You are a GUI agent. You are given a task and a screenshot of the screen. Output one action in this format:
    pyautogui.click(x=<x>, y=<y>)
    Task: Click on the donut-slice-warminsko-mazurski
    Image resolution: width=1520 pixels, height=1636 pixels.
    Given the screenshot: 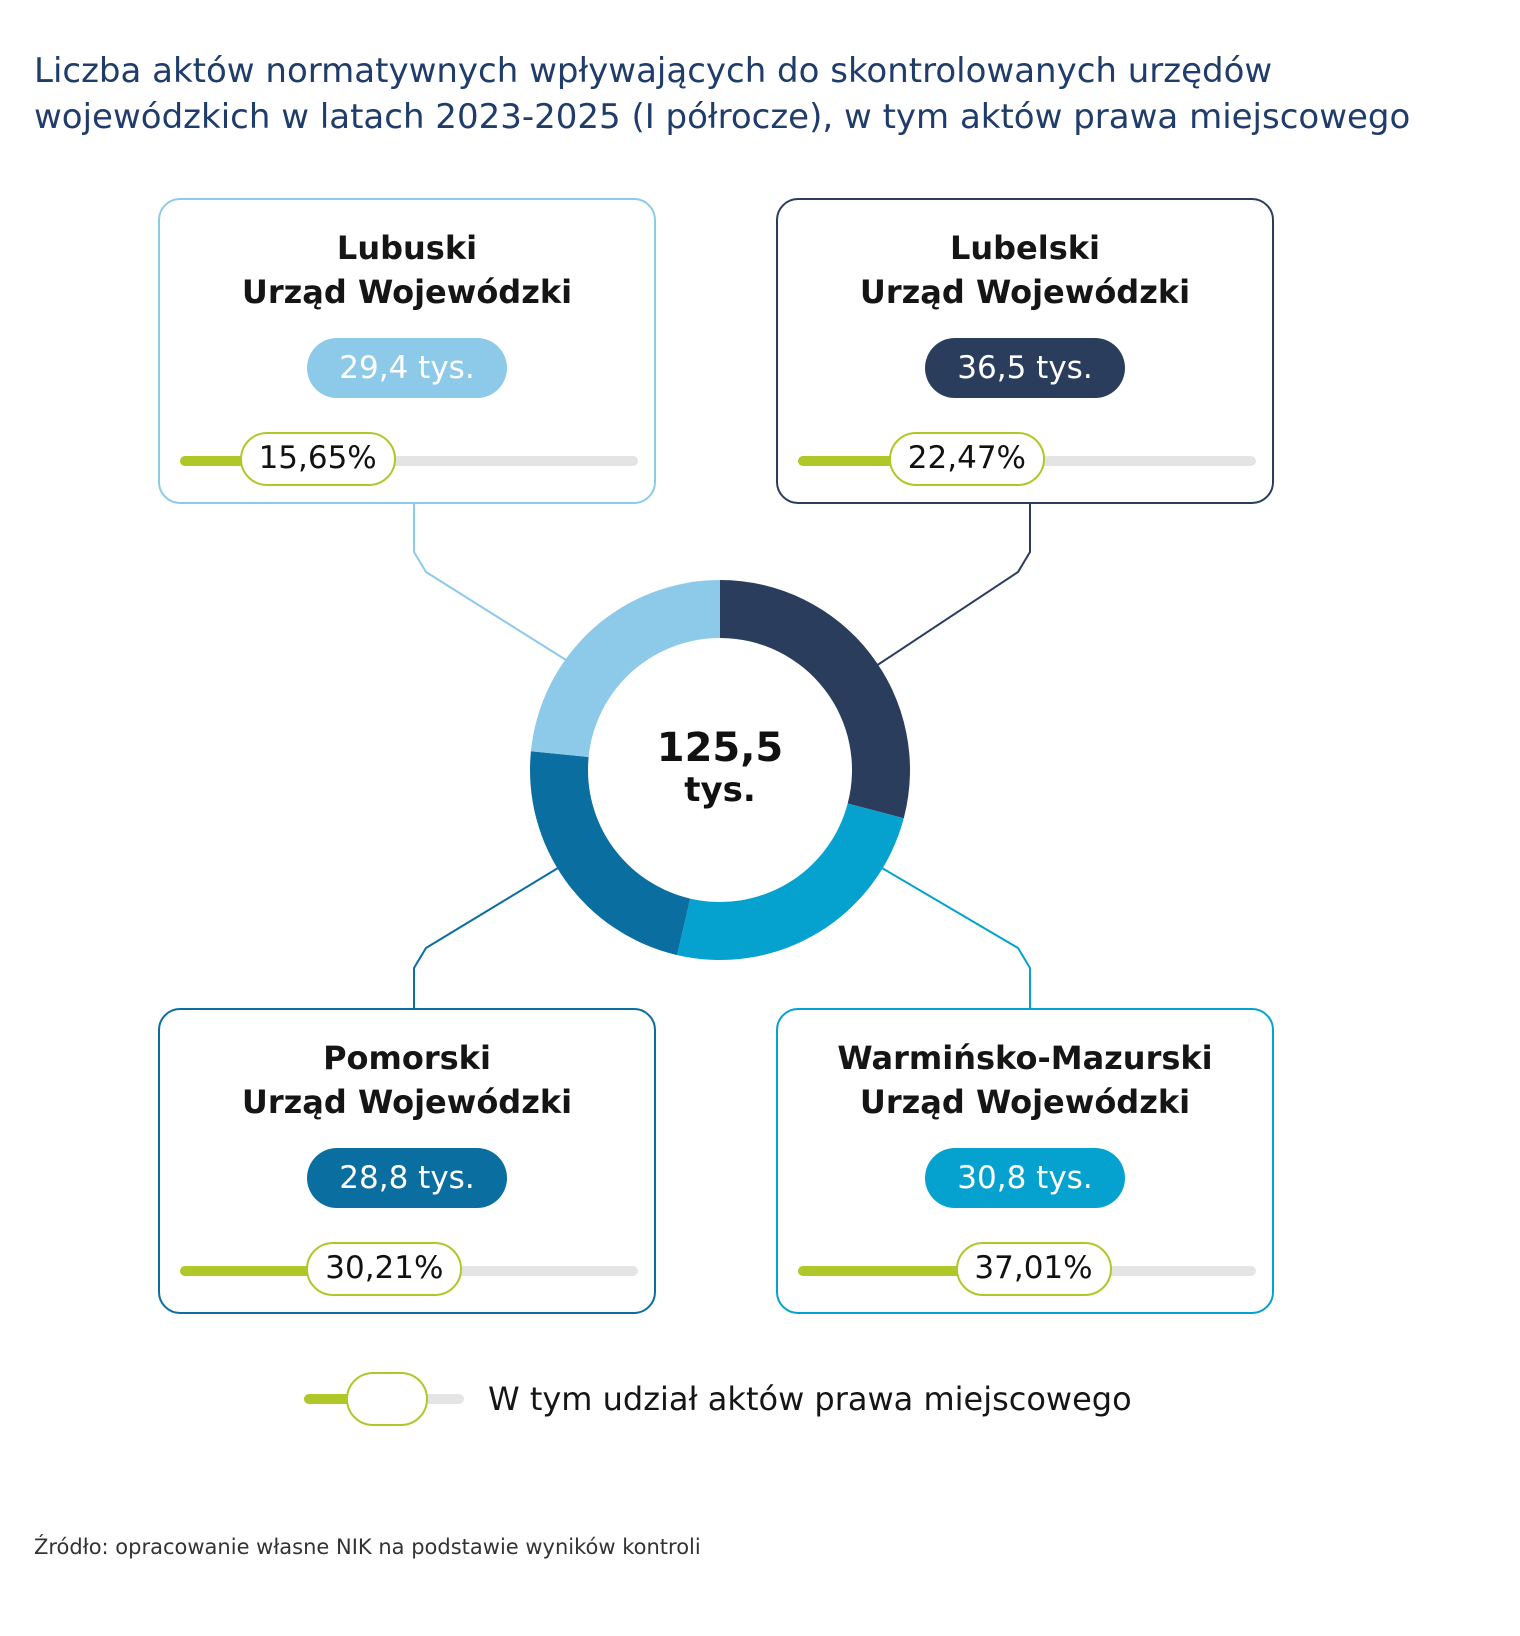 What is the action you would take?
    pyautogui.click(x=790, y=881)
    